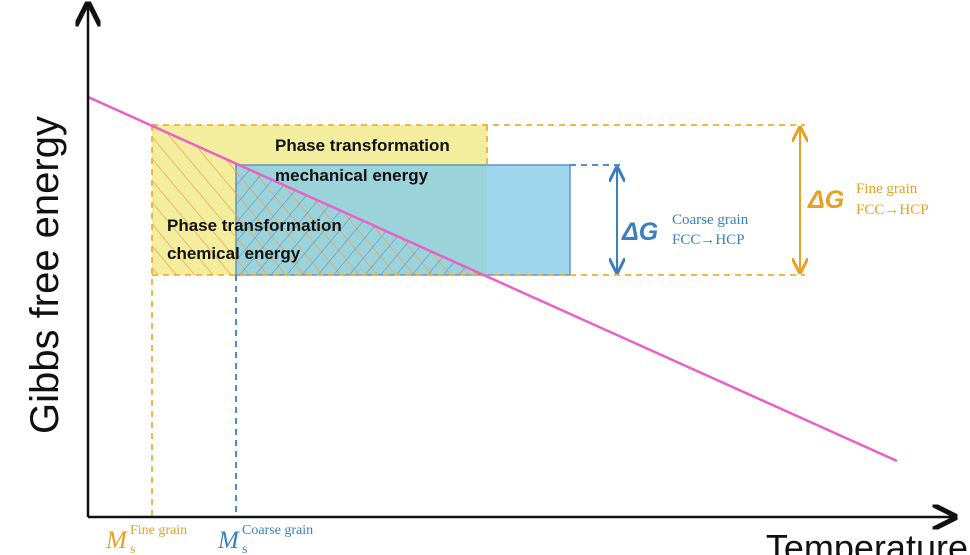 This screenshot has height=555, width=970. What do you see at coordinates (685, 230) in the screenshot?
I see `dg-coarse: ΔG Coarse grain FCC→HCP` at bounding box center [685, 230].